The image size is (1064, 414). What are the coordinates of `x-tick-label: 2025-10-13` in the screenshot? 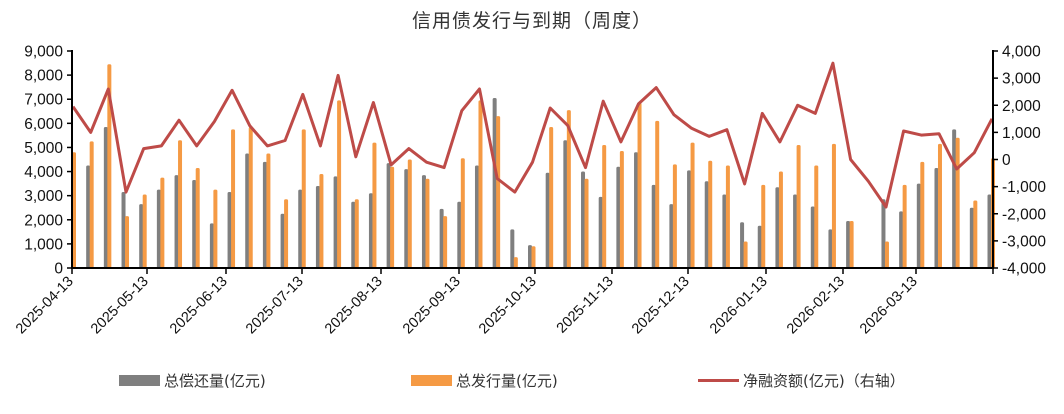 It's located at (508, 306).